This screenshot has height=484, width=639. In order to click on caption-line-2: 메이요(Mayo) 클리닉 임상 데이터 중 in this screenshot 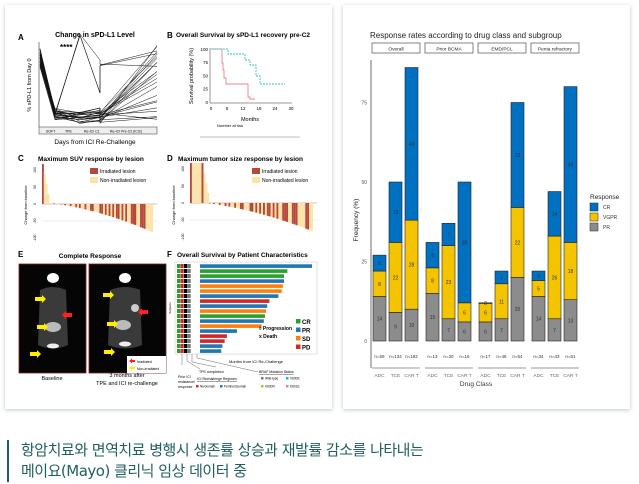, I will do `click(134, 471)`.